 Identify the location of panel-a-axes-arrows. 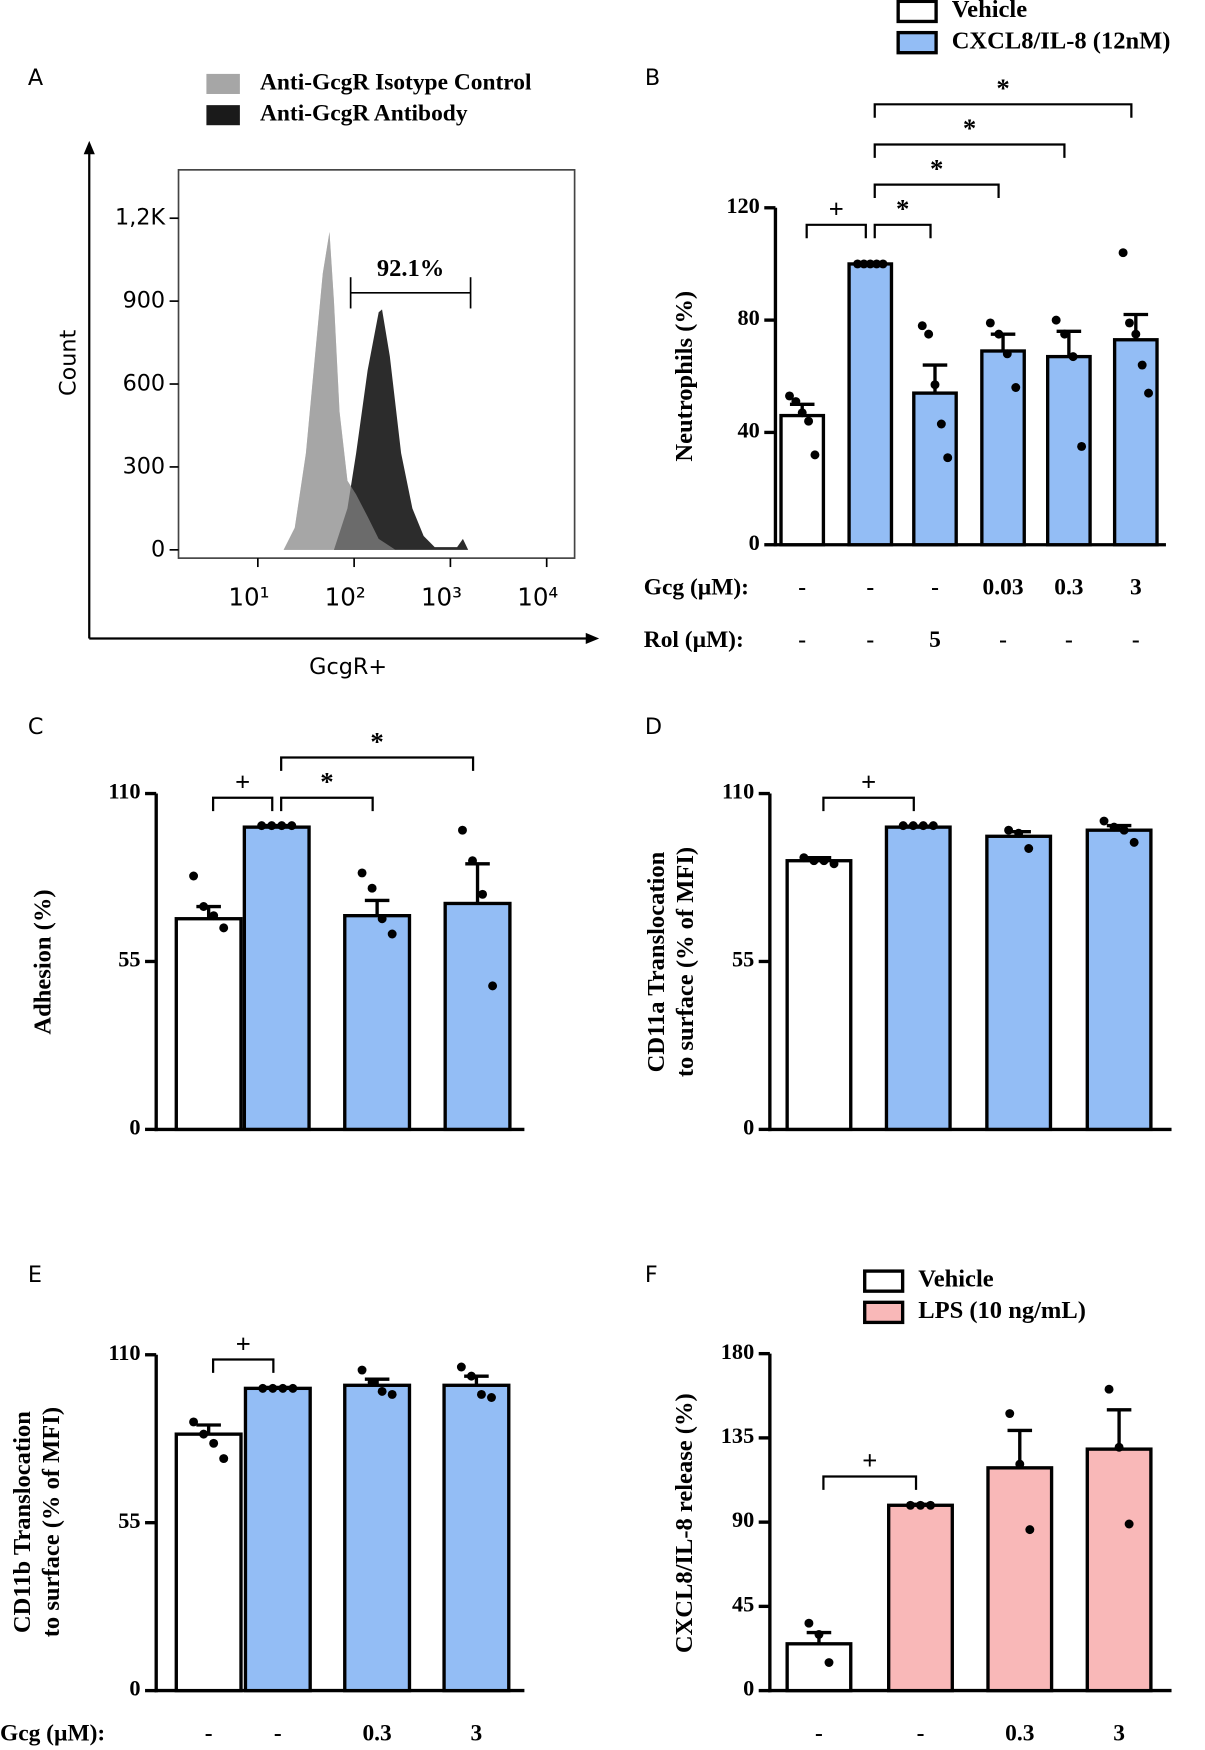
(340, 393).